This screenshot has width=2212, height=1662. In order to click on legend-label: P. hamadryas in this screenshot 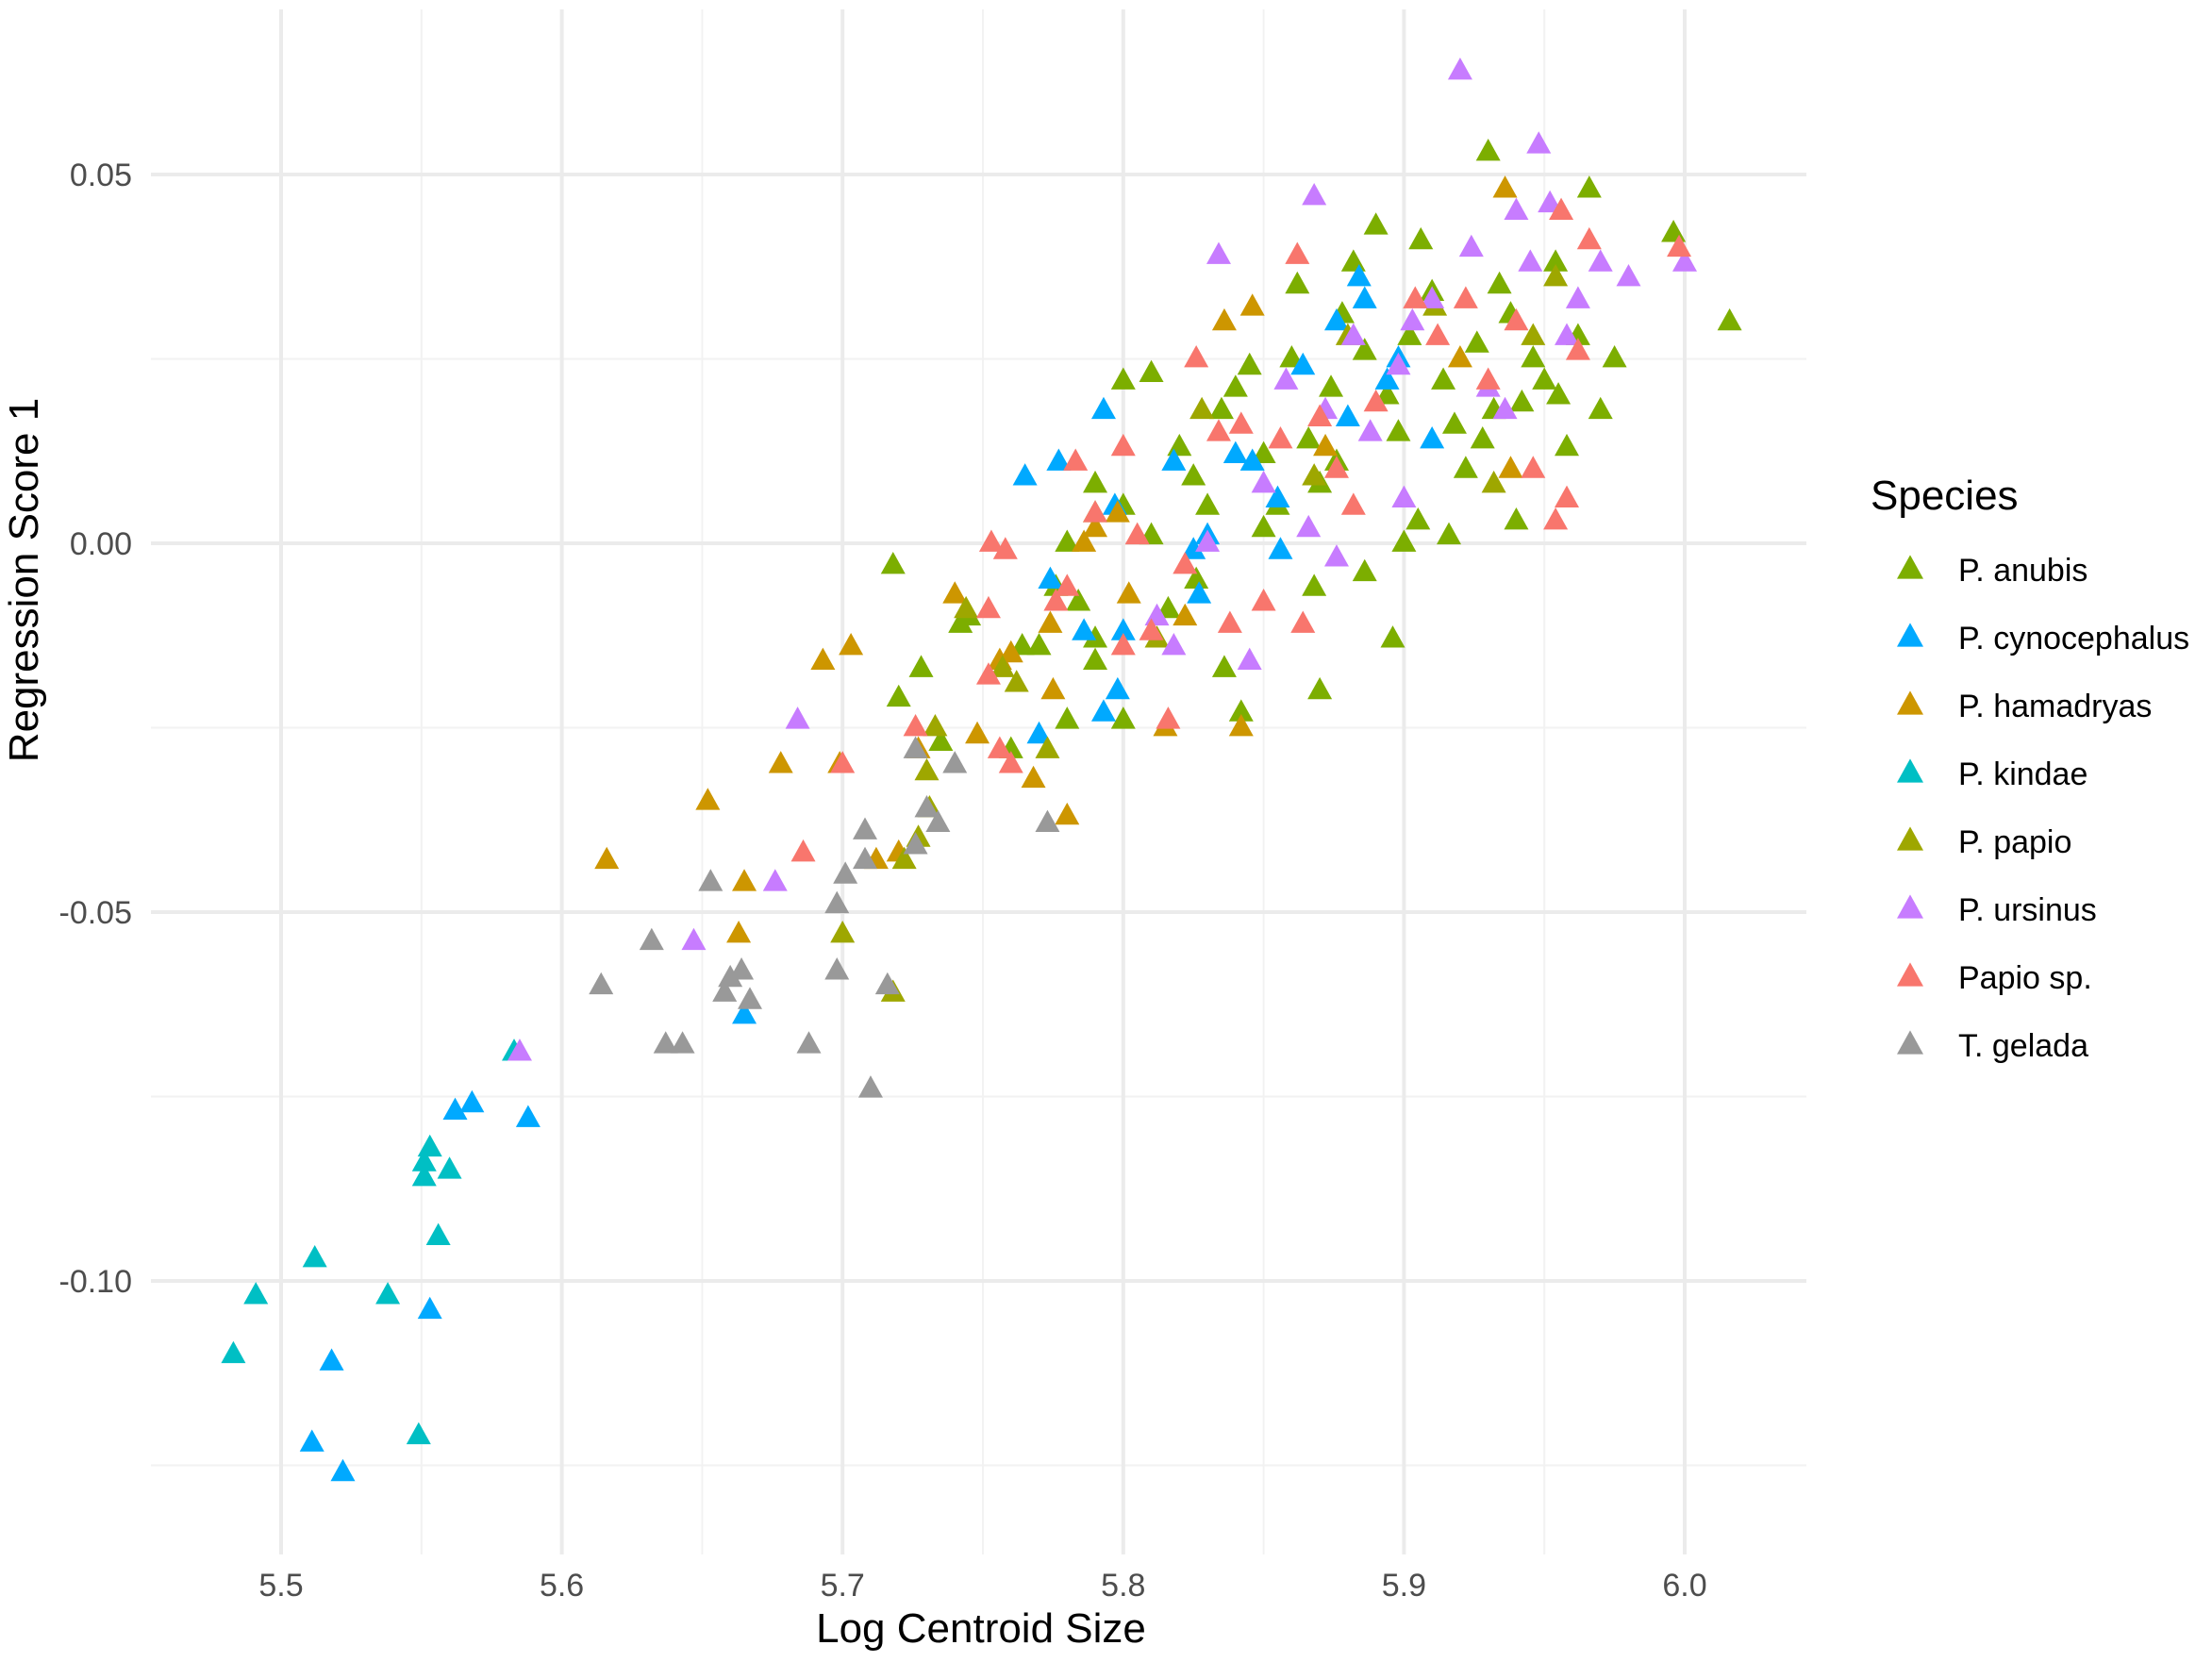, I will do `click(2055, 706)`.